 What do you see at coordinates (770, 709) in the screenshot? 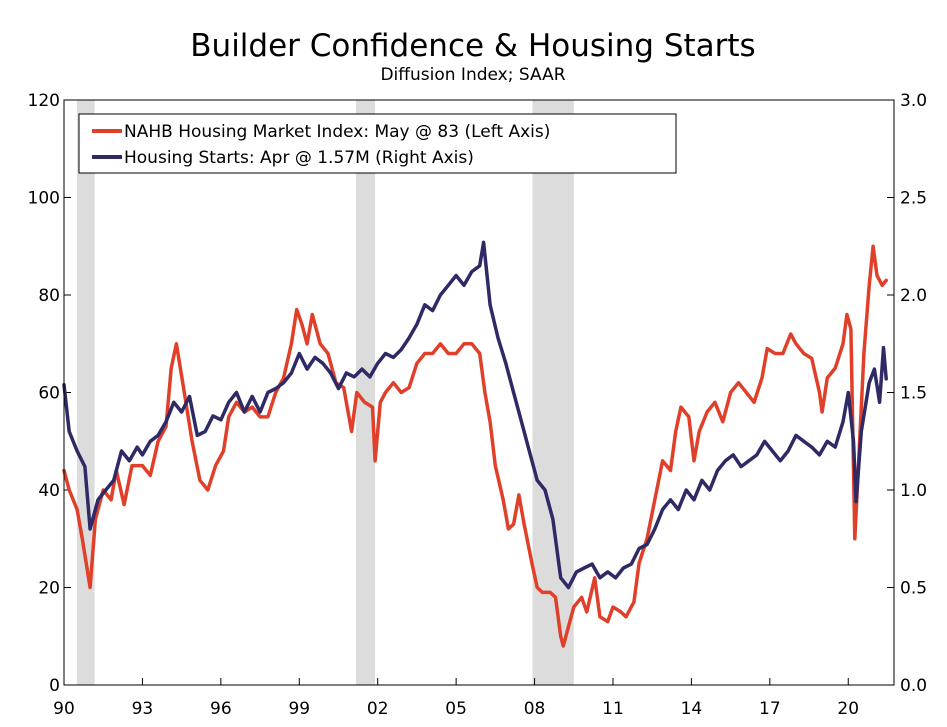
I see `x-tick-label: 17` at bounding box center [770, 709].